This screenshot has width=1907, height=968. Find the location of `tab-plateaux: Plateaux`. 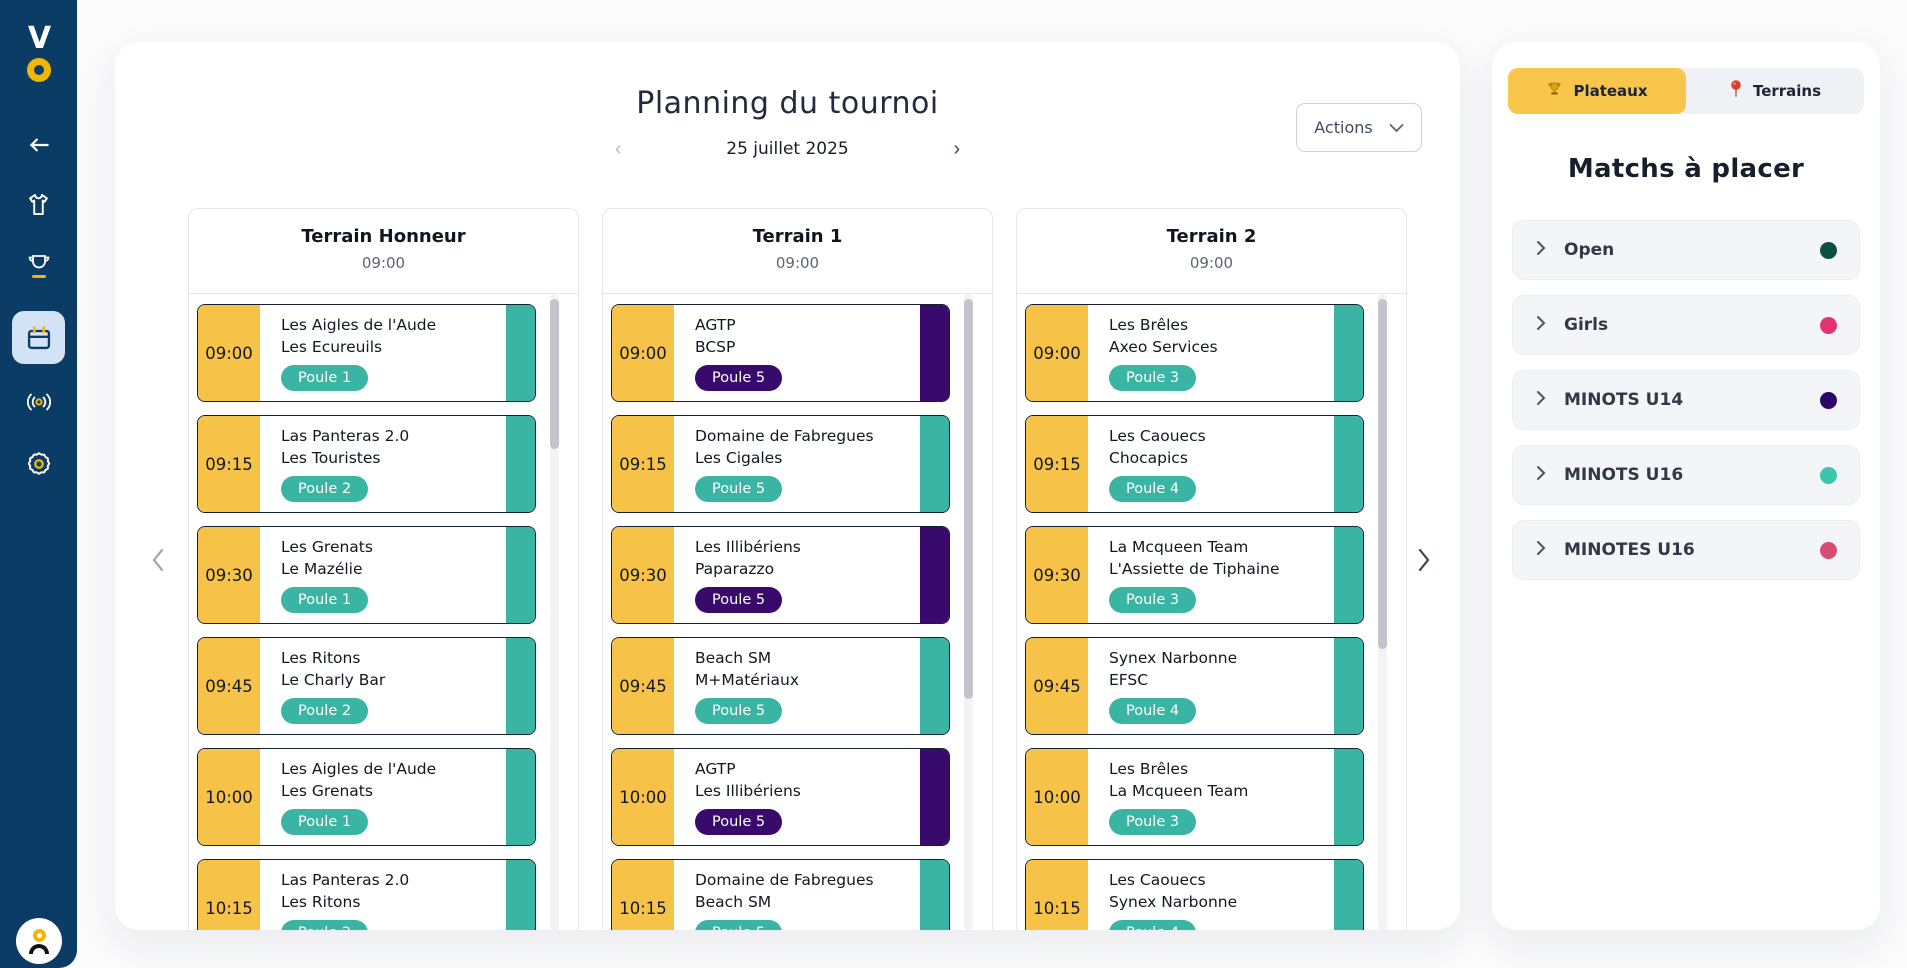

tab-plateaux: Plateaux is located at coordinates (1597, 91).